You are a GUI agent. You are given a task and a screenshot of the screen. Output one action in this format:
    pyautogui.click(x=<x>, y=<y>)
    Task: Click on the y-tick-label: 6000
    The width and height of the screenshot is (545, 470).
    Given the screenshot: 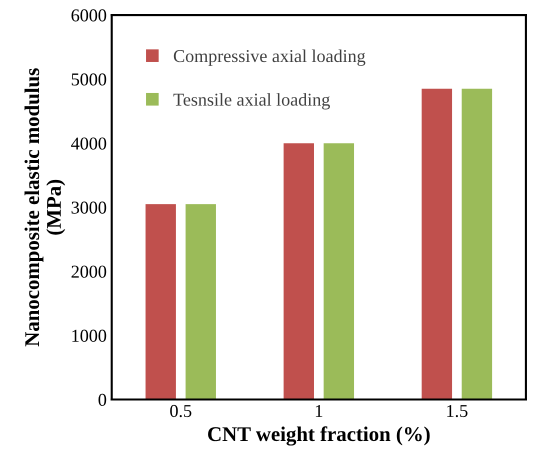 What is the action you would take?
    pyautogui.click(x=89, y=15)
    